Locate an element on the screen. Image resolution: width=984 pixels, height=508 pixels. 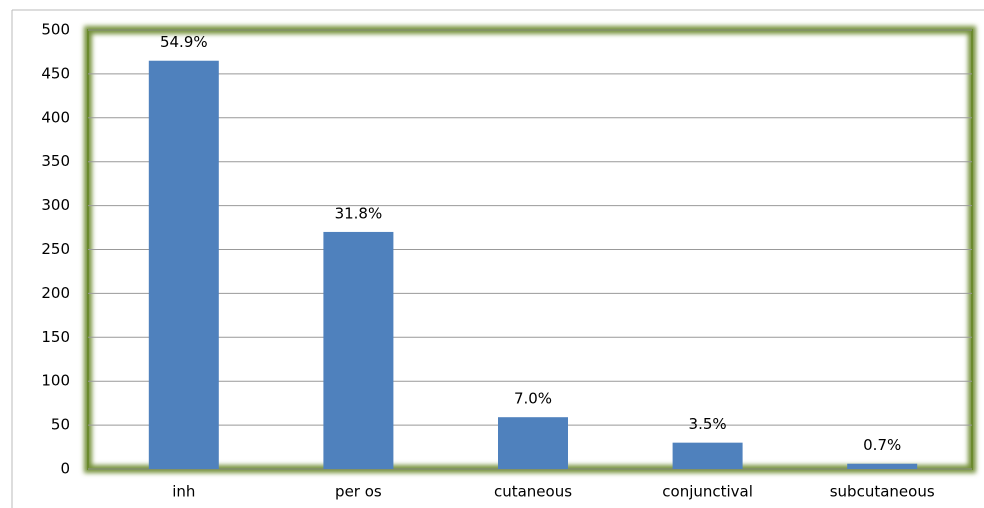
y-tick-label: 400 is located at coordinates (55, 117).